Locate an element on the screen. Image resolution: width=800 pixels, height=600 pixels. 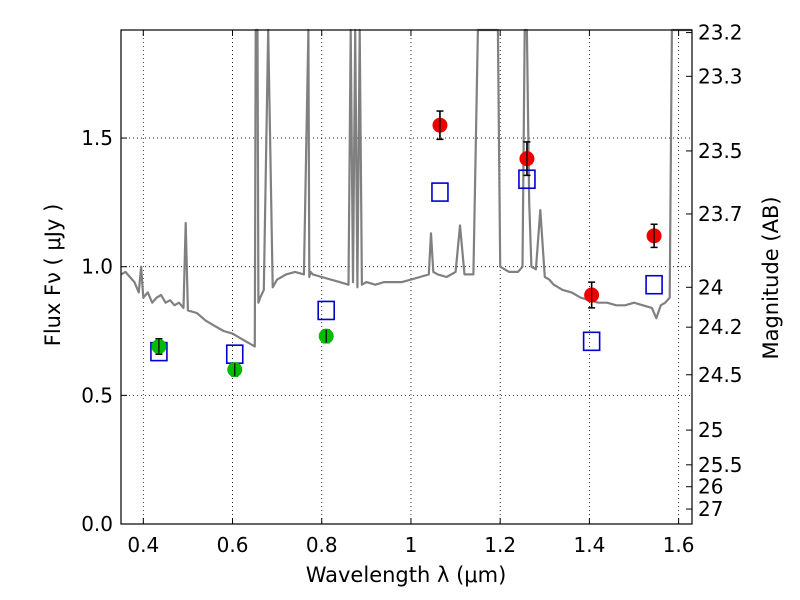
right-tick-label: 23.3 is located at coordinates (720, 76).